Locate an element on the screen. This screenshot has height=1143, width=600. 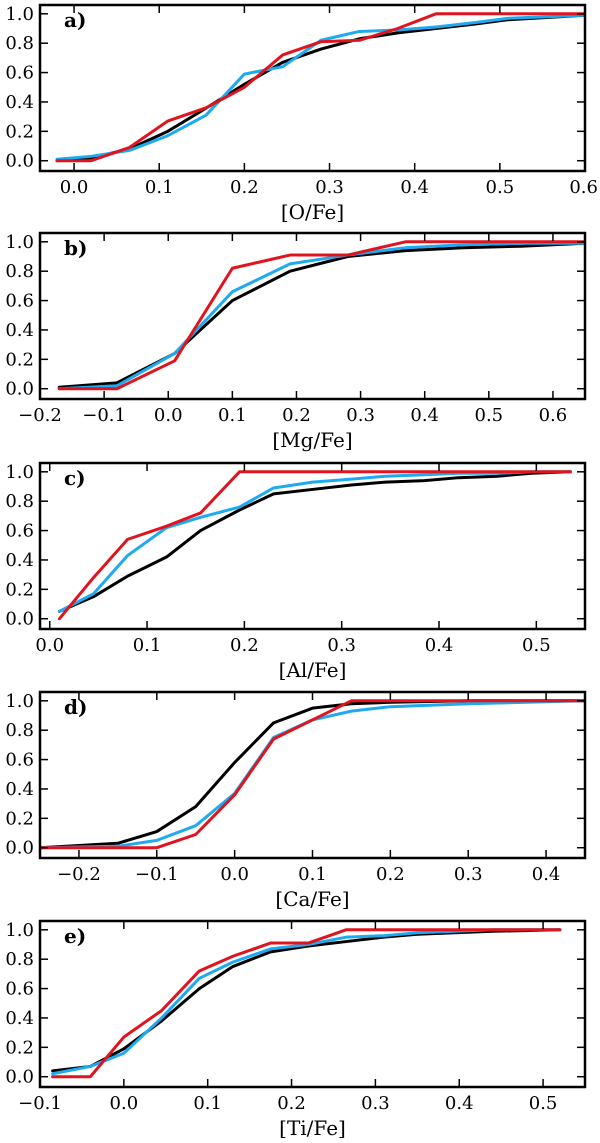
panel-label: c) is located at coordinates (75, 478).